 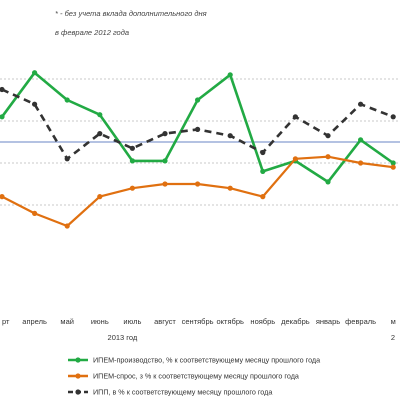 What do you see at coordinates (229, 321) in the screenshot?
I see `x-tick-label: октябрь` at bounding box center [229, 321].